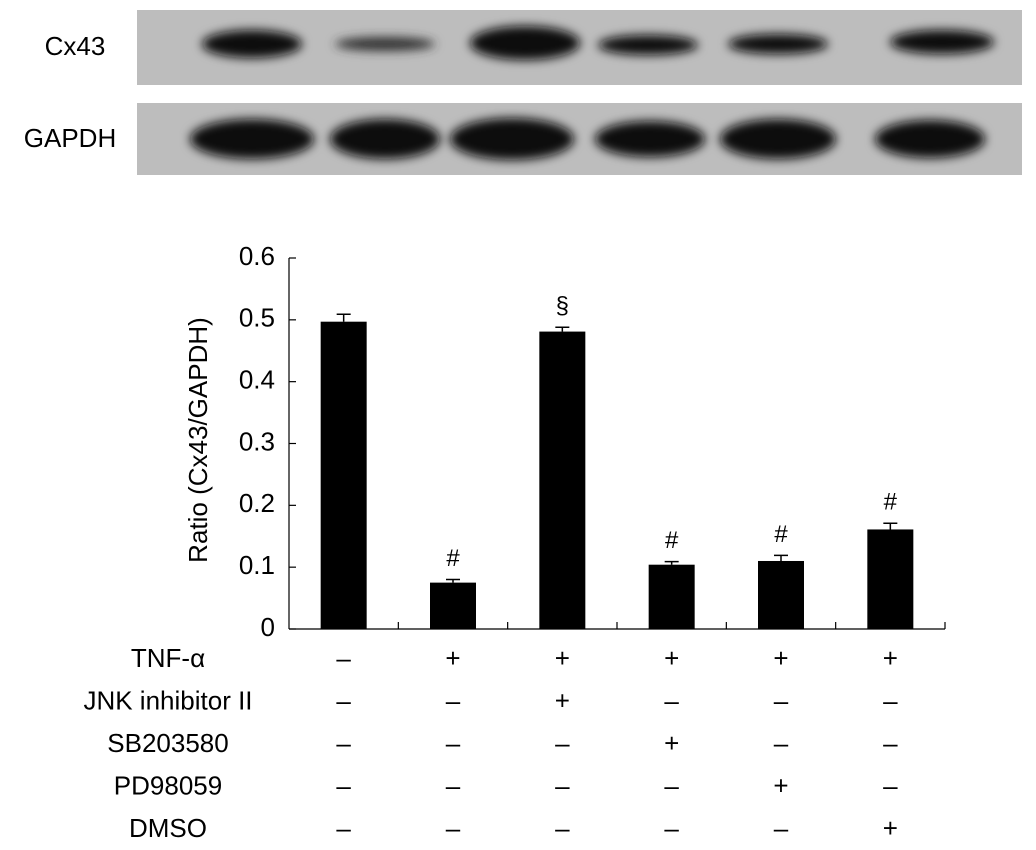 This screenshot has height=850, width=1036. Describe the element at coordinates (168, 785) in the screenshot. I see `treatment-label: PD98059` at that location.